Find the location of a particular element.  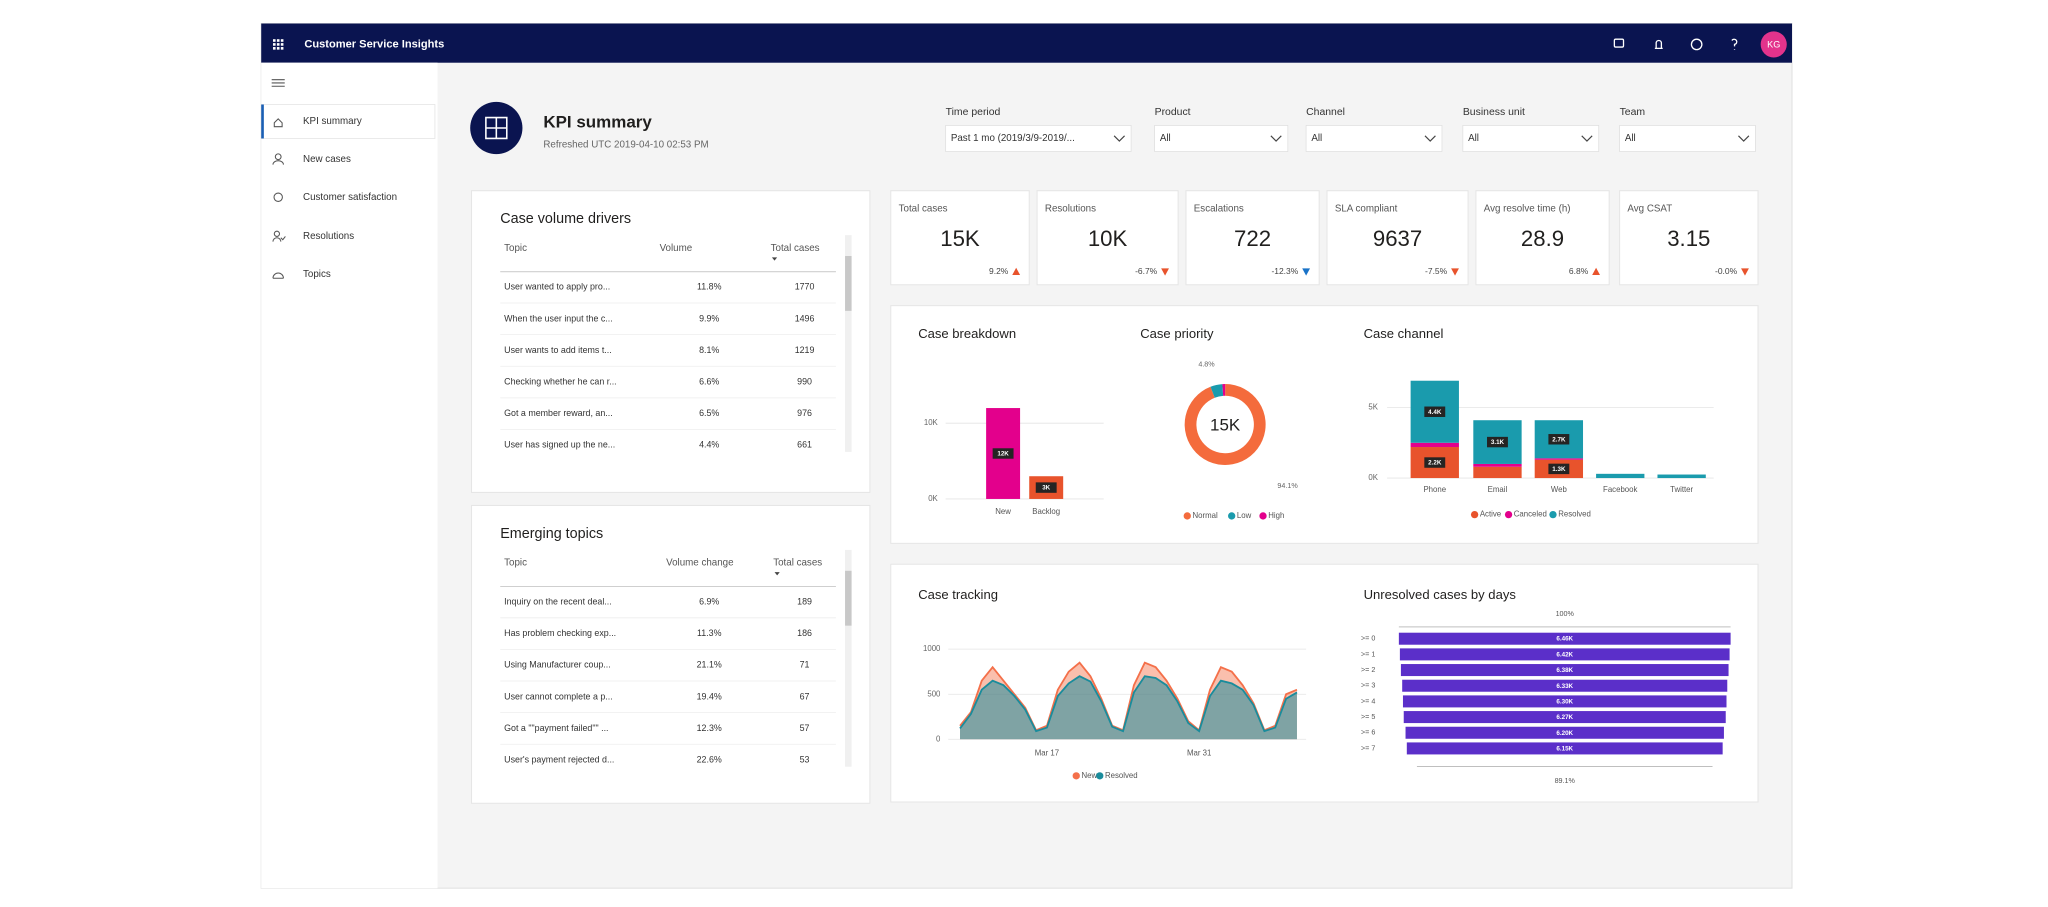

value-label: 6.42K is located at coordinates (1564, 654).